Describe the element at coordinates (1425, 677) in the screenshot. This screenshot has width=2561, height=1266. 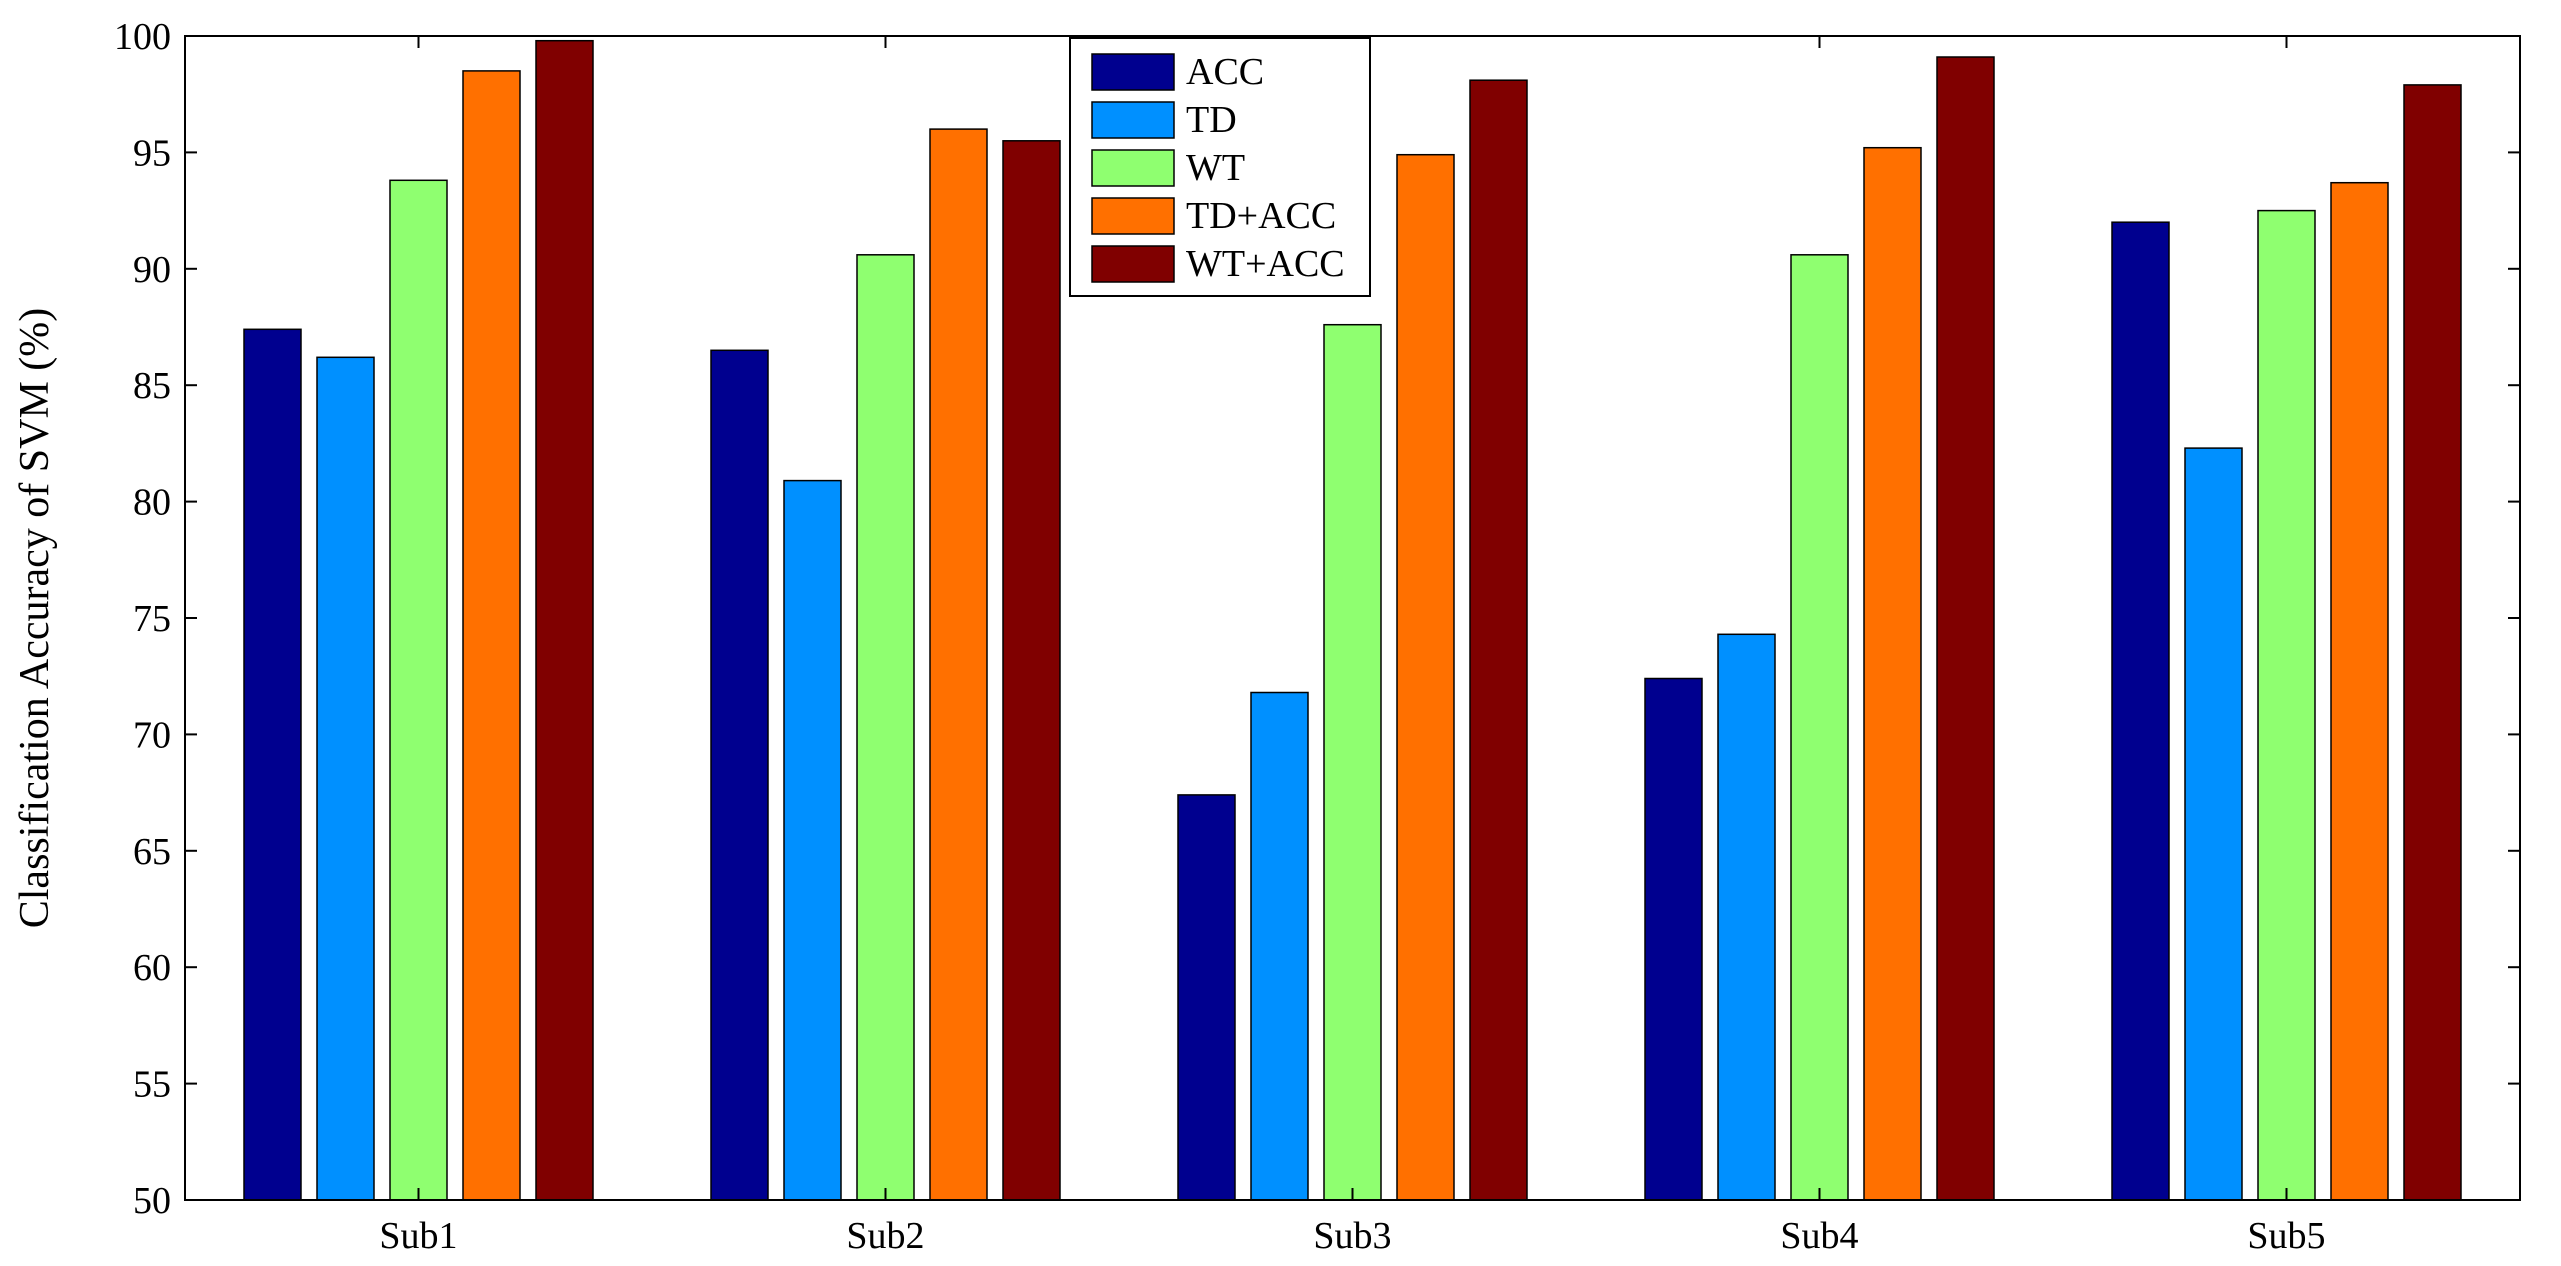
I see `bar-sub3-td-plus-acc` at that location.